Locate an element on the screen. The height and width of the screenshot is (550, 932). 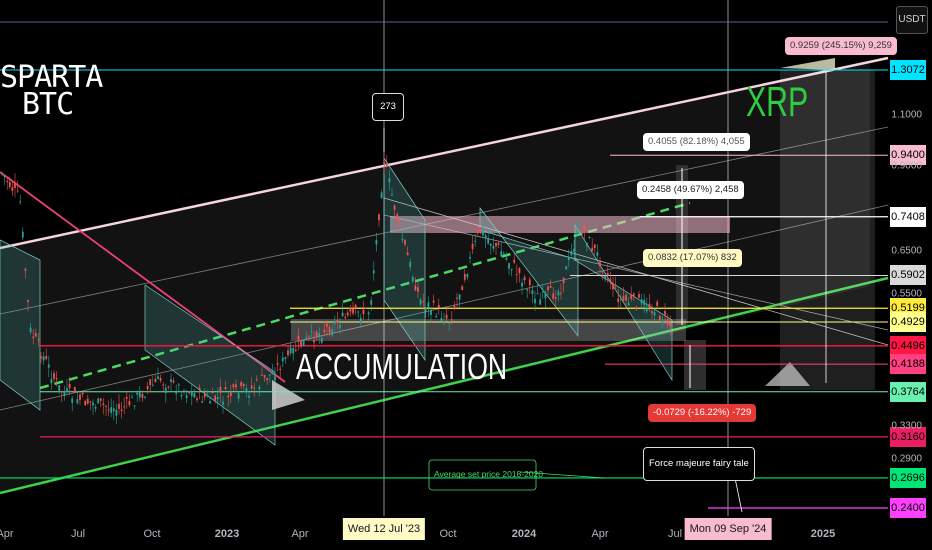
price-tick-4: 0.5500 is located at coordinates (906, 294).